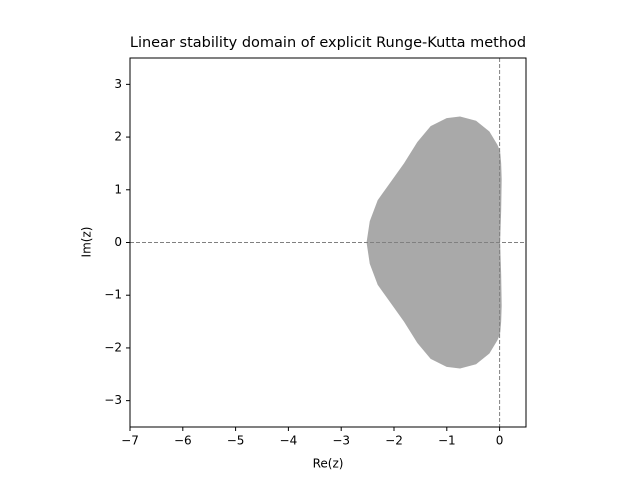 This screenshot has height=480, width=640. What do you see at coordinates (113, 295) in the screenshot?
I see `y-tick-label: −1` at bounding box center [113, 295].